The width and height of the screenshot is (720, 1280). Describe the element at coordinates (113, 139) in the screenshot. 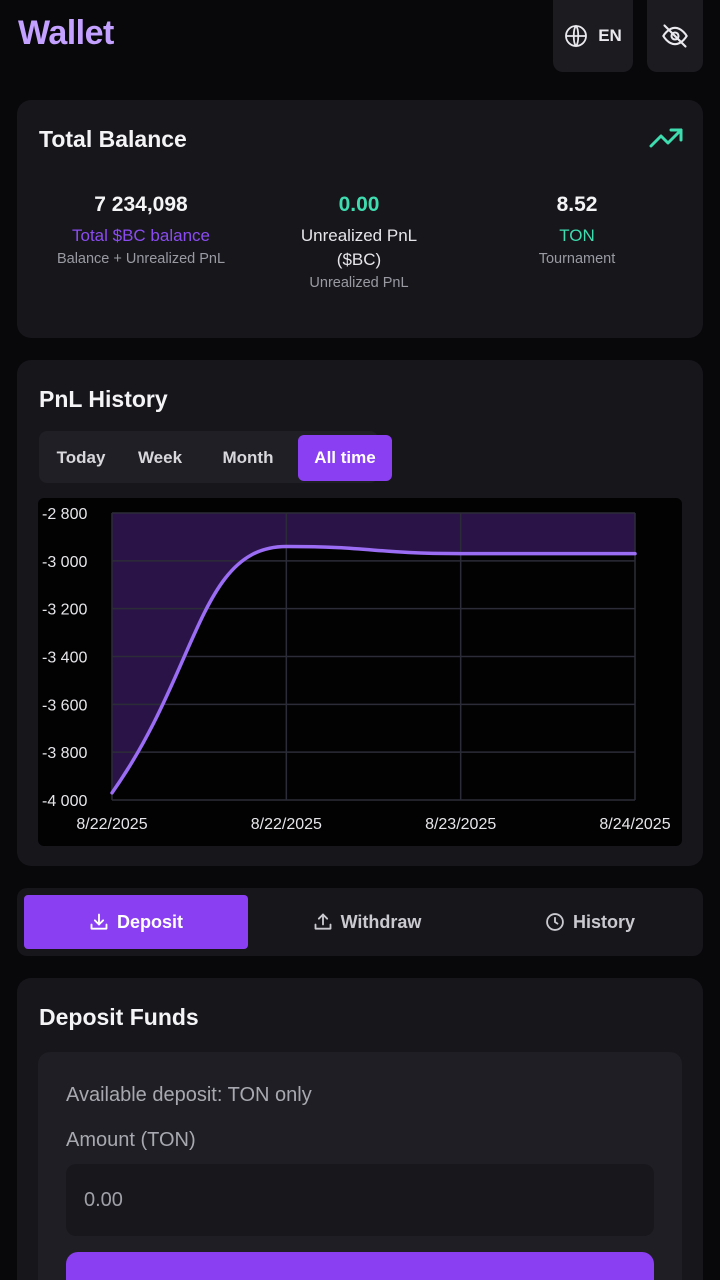

I see `balance-title: Total Balance` at that location.